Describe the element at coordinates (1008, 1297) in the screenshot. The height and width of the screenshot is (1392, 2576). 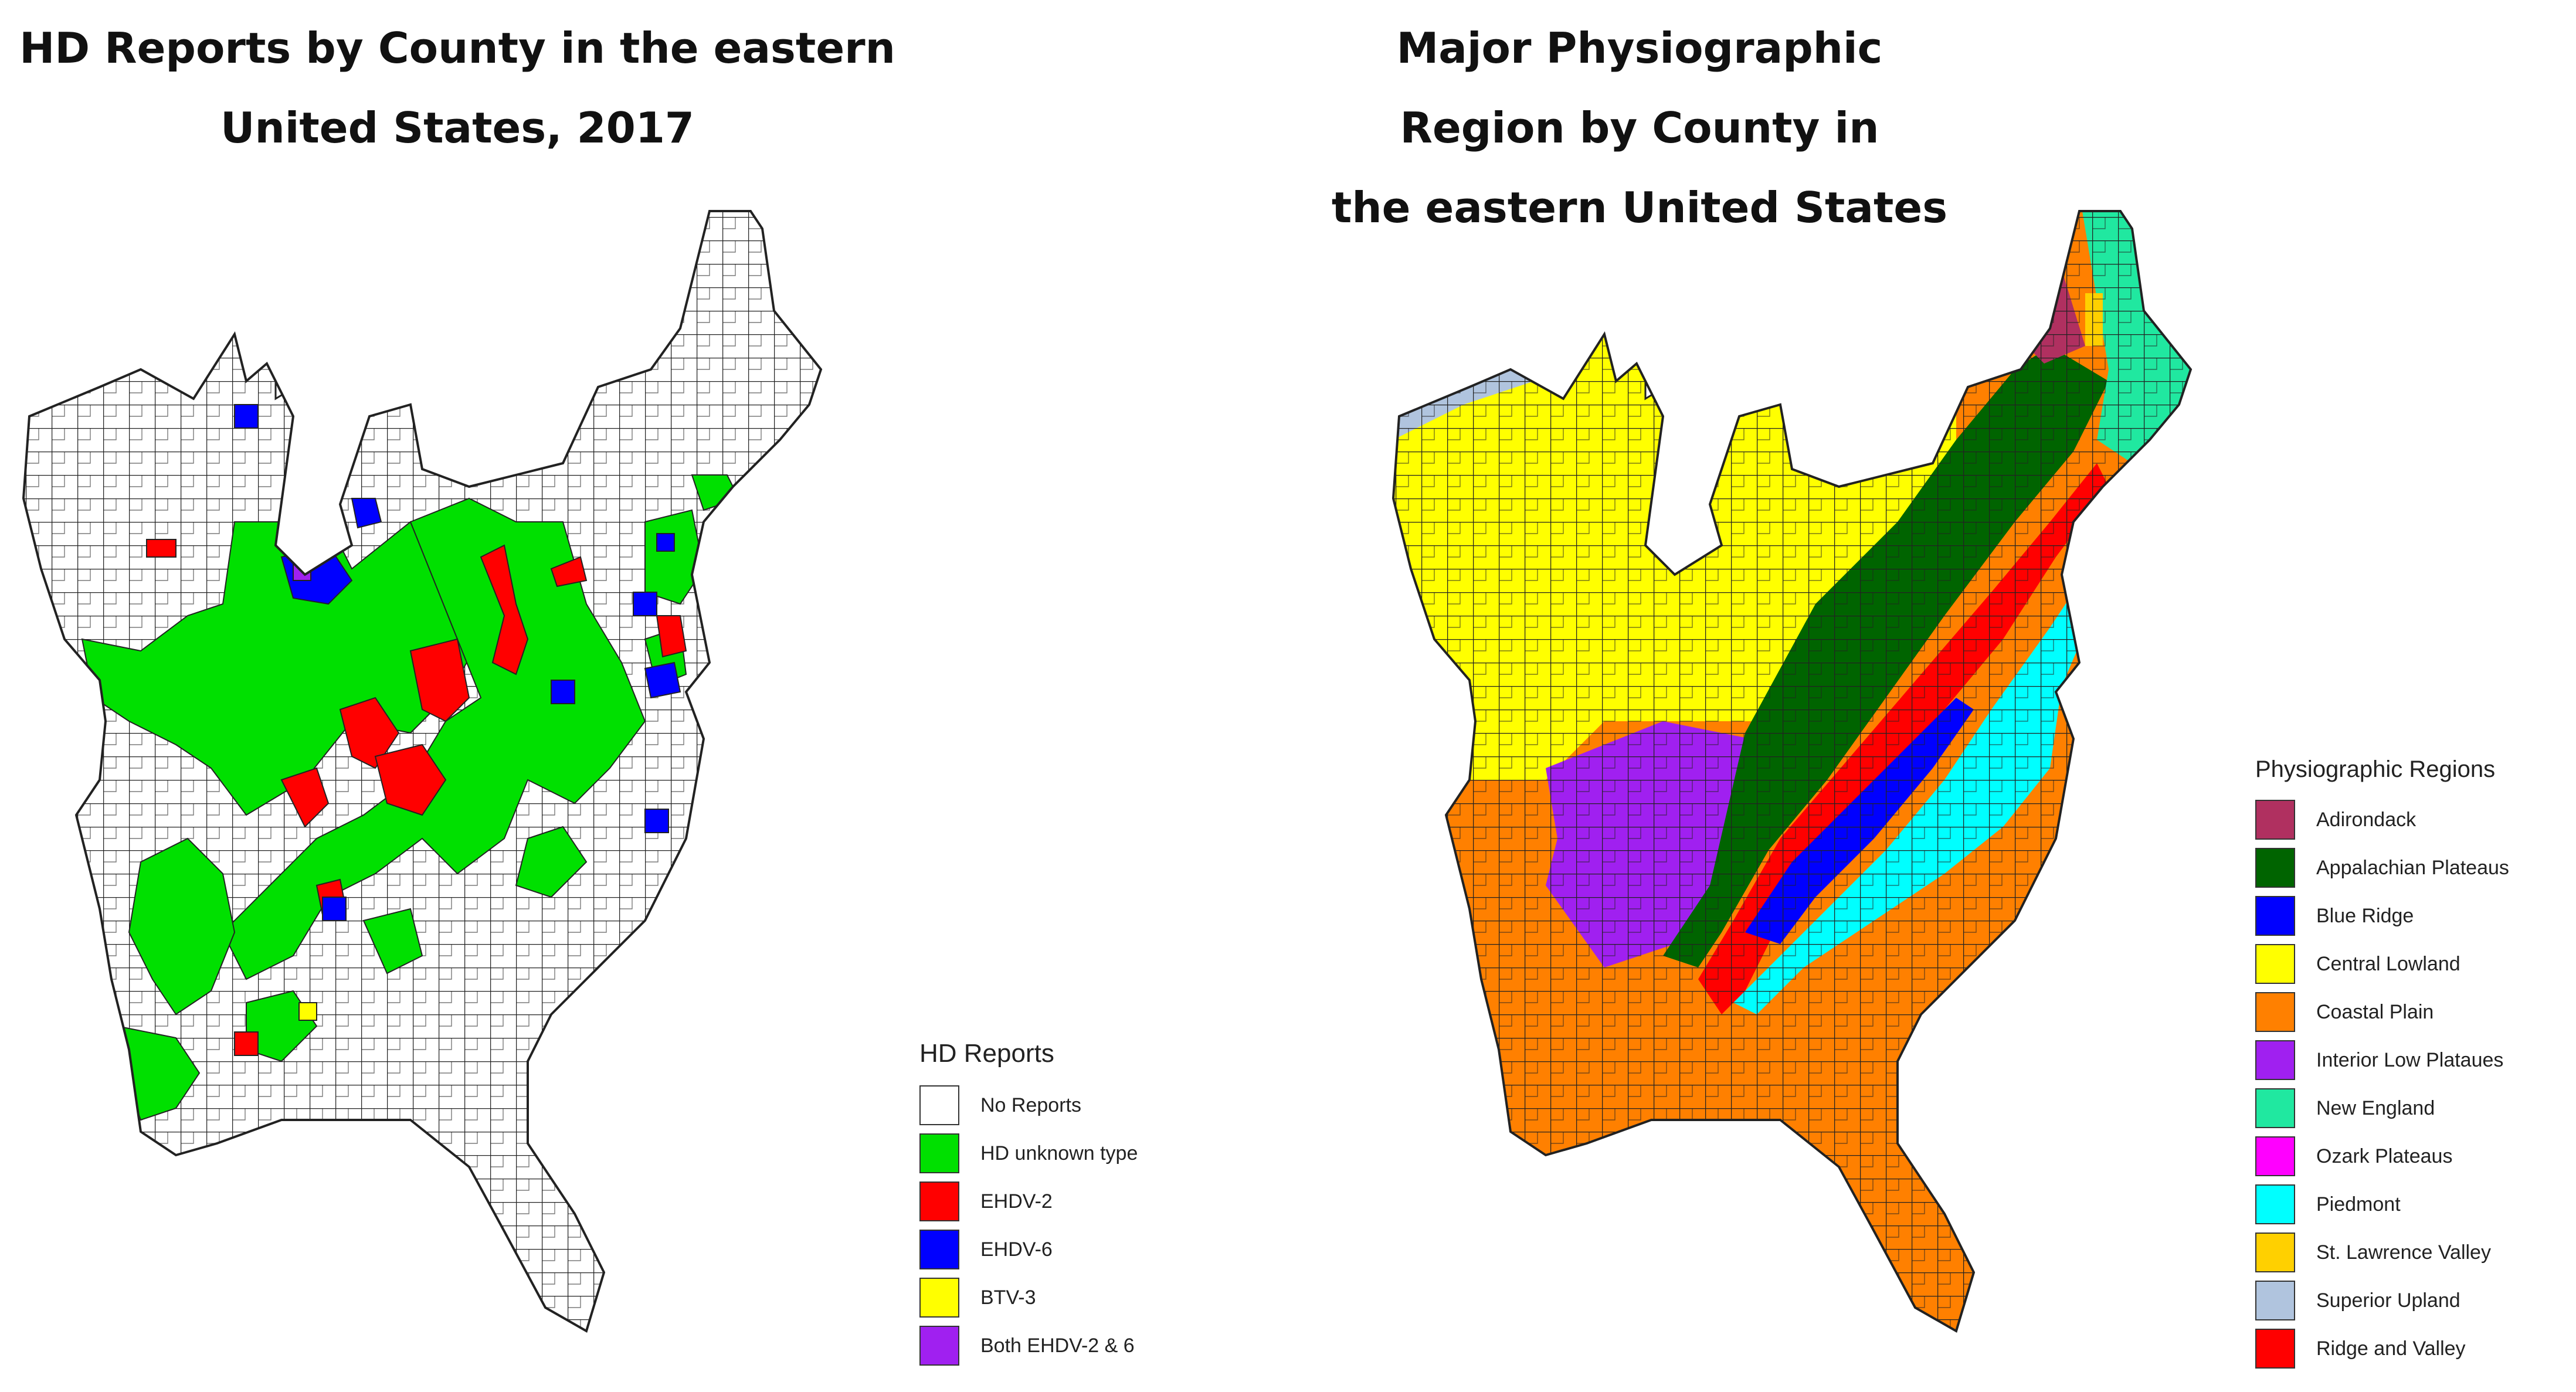
I see `legend-label: BTV-3` at that location.